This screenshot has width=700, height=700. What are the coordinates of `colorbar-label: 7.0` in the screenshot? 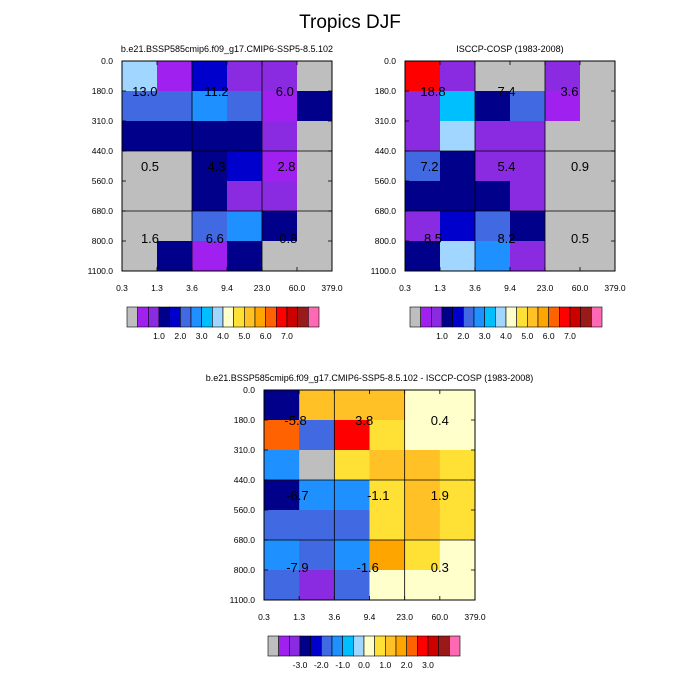 It's located at (287, 336).